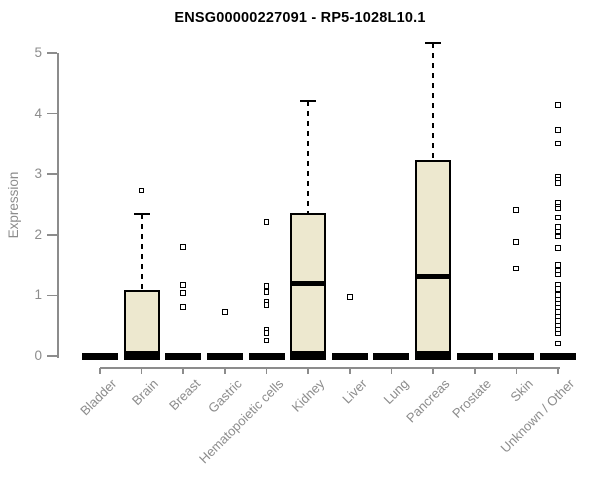 Image resolution: width=600 pixels, height=500 pixels. What do you see at coordinates (58, 205) in the screenshot?
I see `y-axis-line` at bounding box center [58, 205].